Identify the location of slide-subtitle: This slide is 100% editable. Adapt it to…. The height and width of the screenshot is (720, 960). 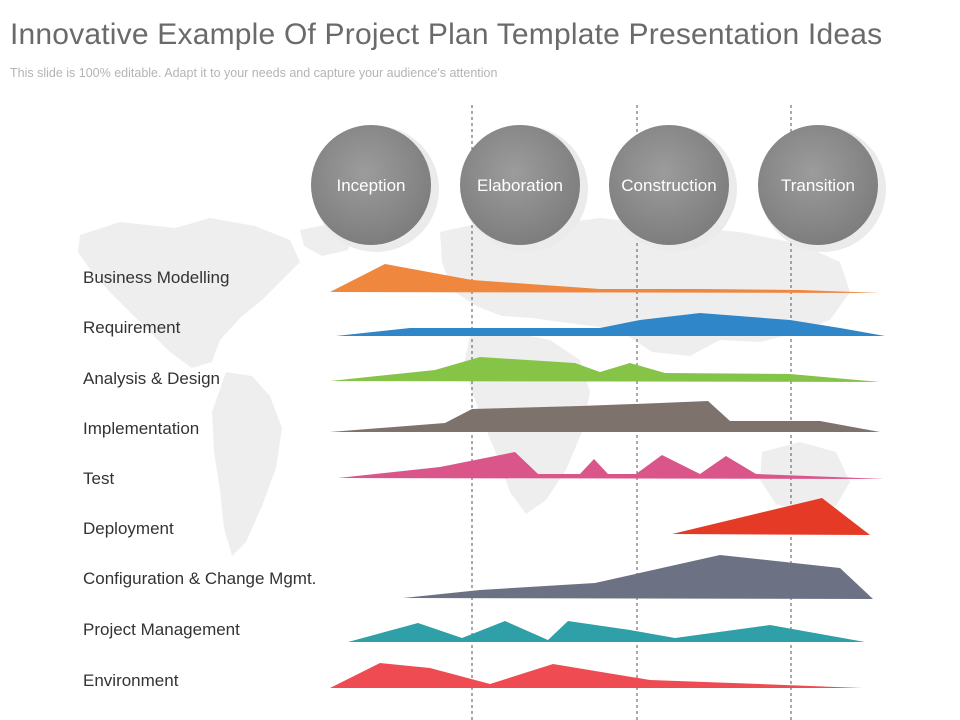
(254, 73).